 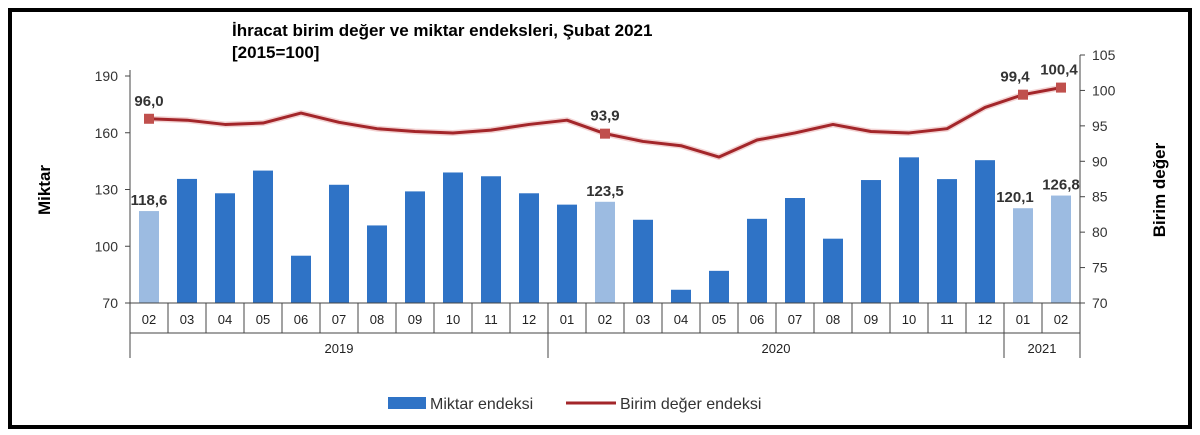 What do you see at coordinates (481, 404) in the screenshot?
I see `legend-bar-label: Miktar endeksi` at bounding box center [481, 404].